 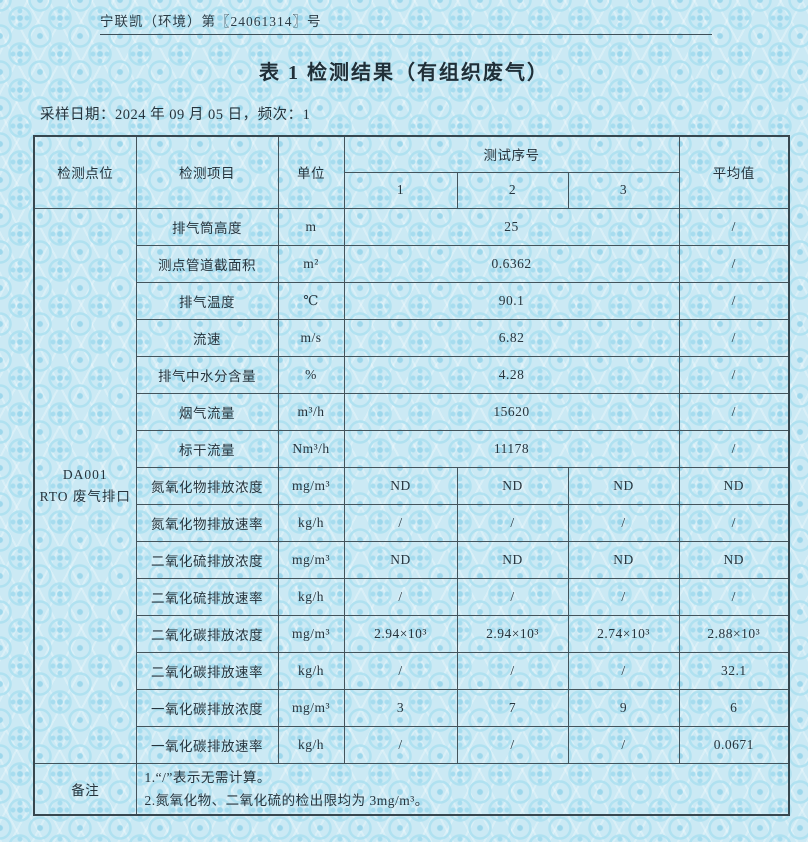 I want to click on item-cell: 标干流量, so click(x=207, y=448).